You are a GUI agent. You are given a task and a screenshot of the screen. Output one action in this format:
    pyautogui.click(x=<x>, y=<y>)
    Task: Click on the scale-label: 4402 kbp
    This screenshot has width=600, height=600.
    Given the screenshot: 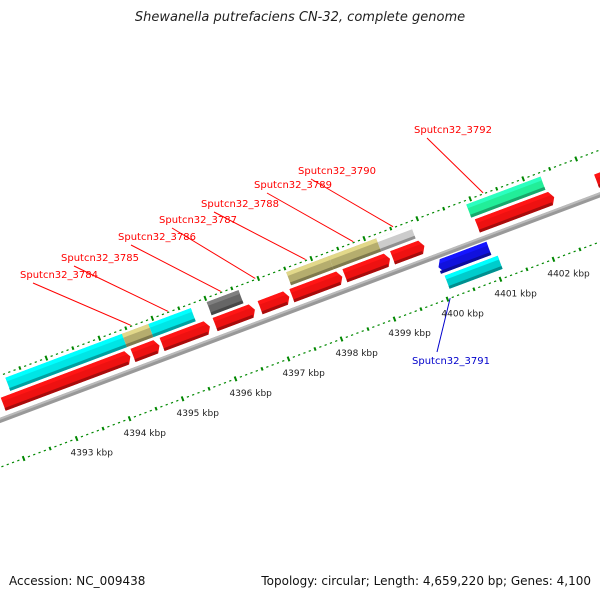 What is the action you would take?
    pyautogui.click(x=568, y=274)
    